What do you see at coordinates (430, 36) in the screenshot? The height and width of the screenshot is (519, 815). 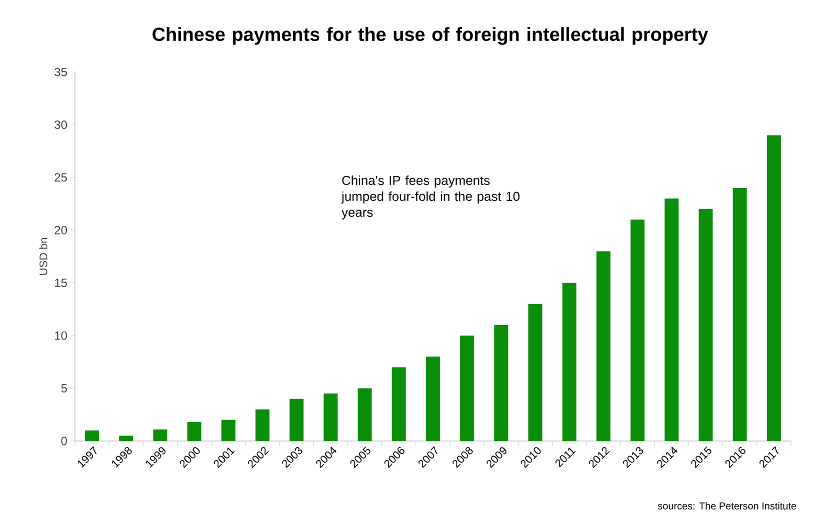 I see `chart-title: Chinese payments for the use of foreign intellectual property` at bounding box center [430, 36].